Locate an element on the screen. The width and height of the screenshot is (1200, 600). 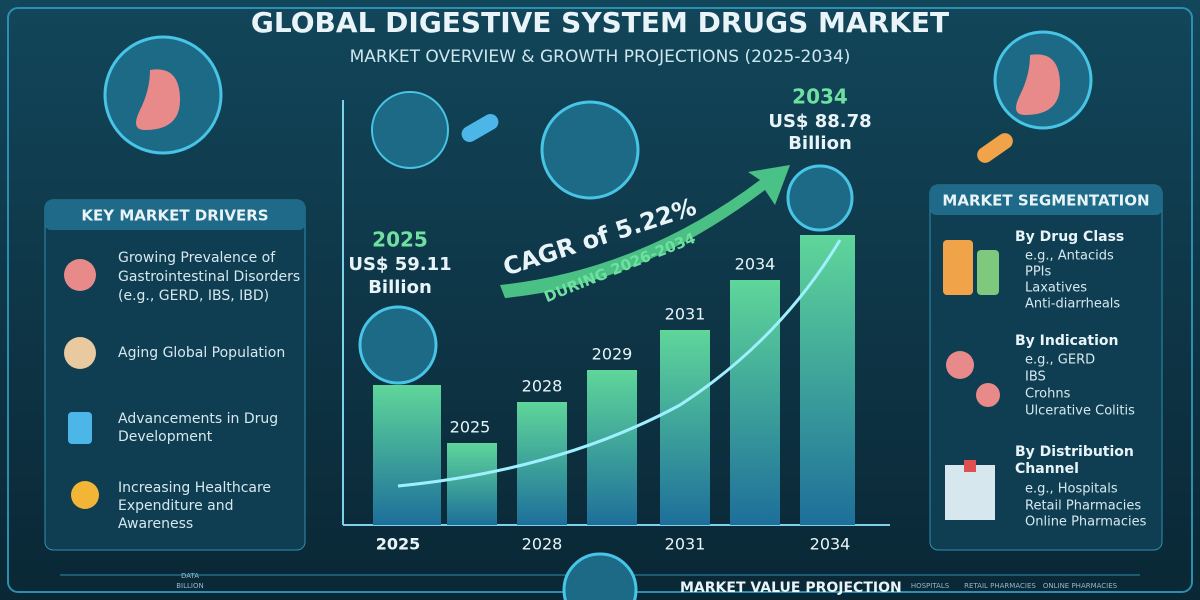
start-value: US$ 59.11 is located at coordinates (399, 264).